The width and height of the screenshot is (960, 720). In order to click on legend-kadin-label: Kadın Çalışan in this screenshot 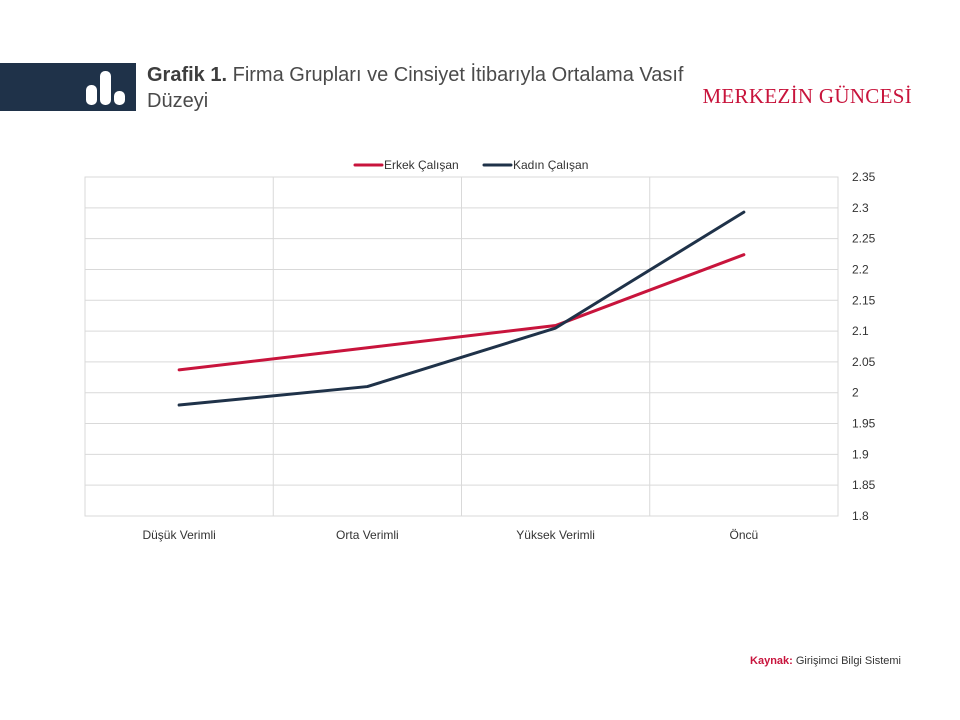, I will do `click(550, 165)`.